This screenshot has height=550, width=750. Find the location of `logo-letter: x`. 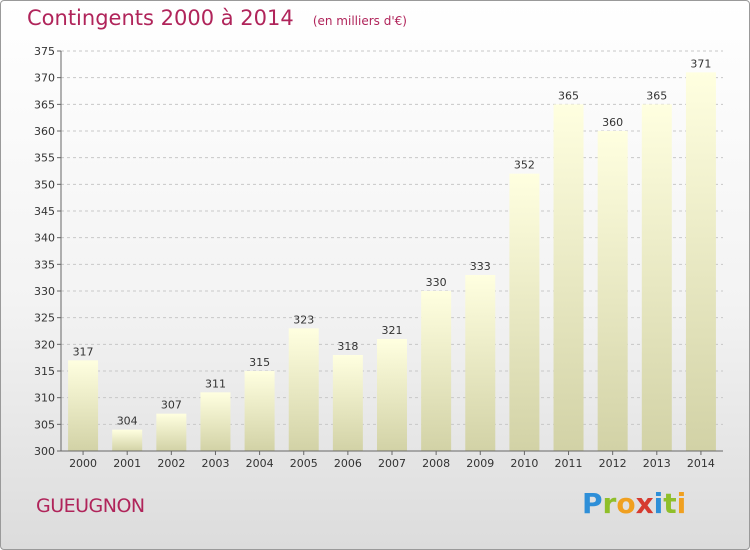

logo-letter: x is located at coordinates (644, 503).